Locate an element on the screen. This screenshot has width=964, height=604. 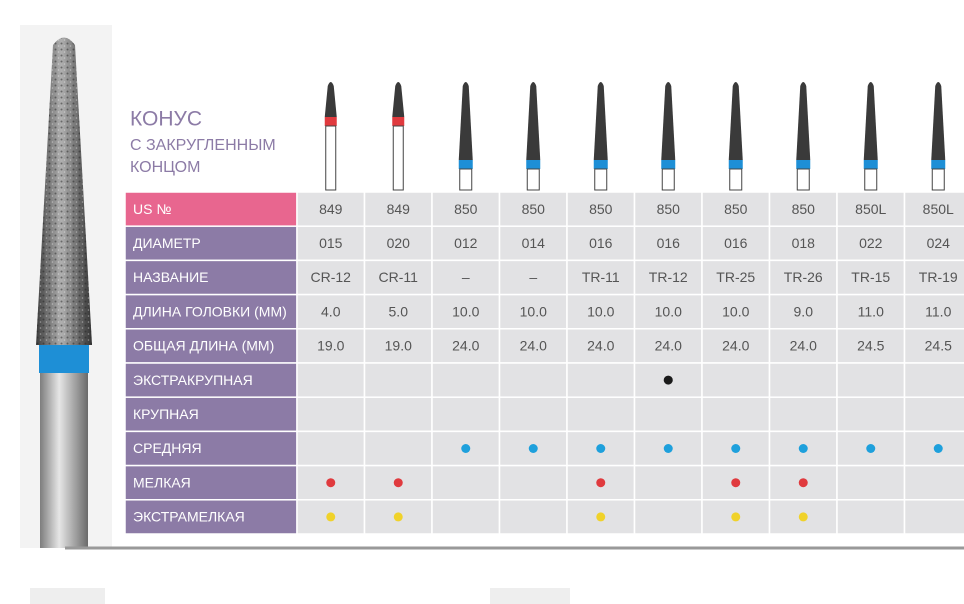
row-label: СРЕДНЯЯ is located at coordinates (167, 448).